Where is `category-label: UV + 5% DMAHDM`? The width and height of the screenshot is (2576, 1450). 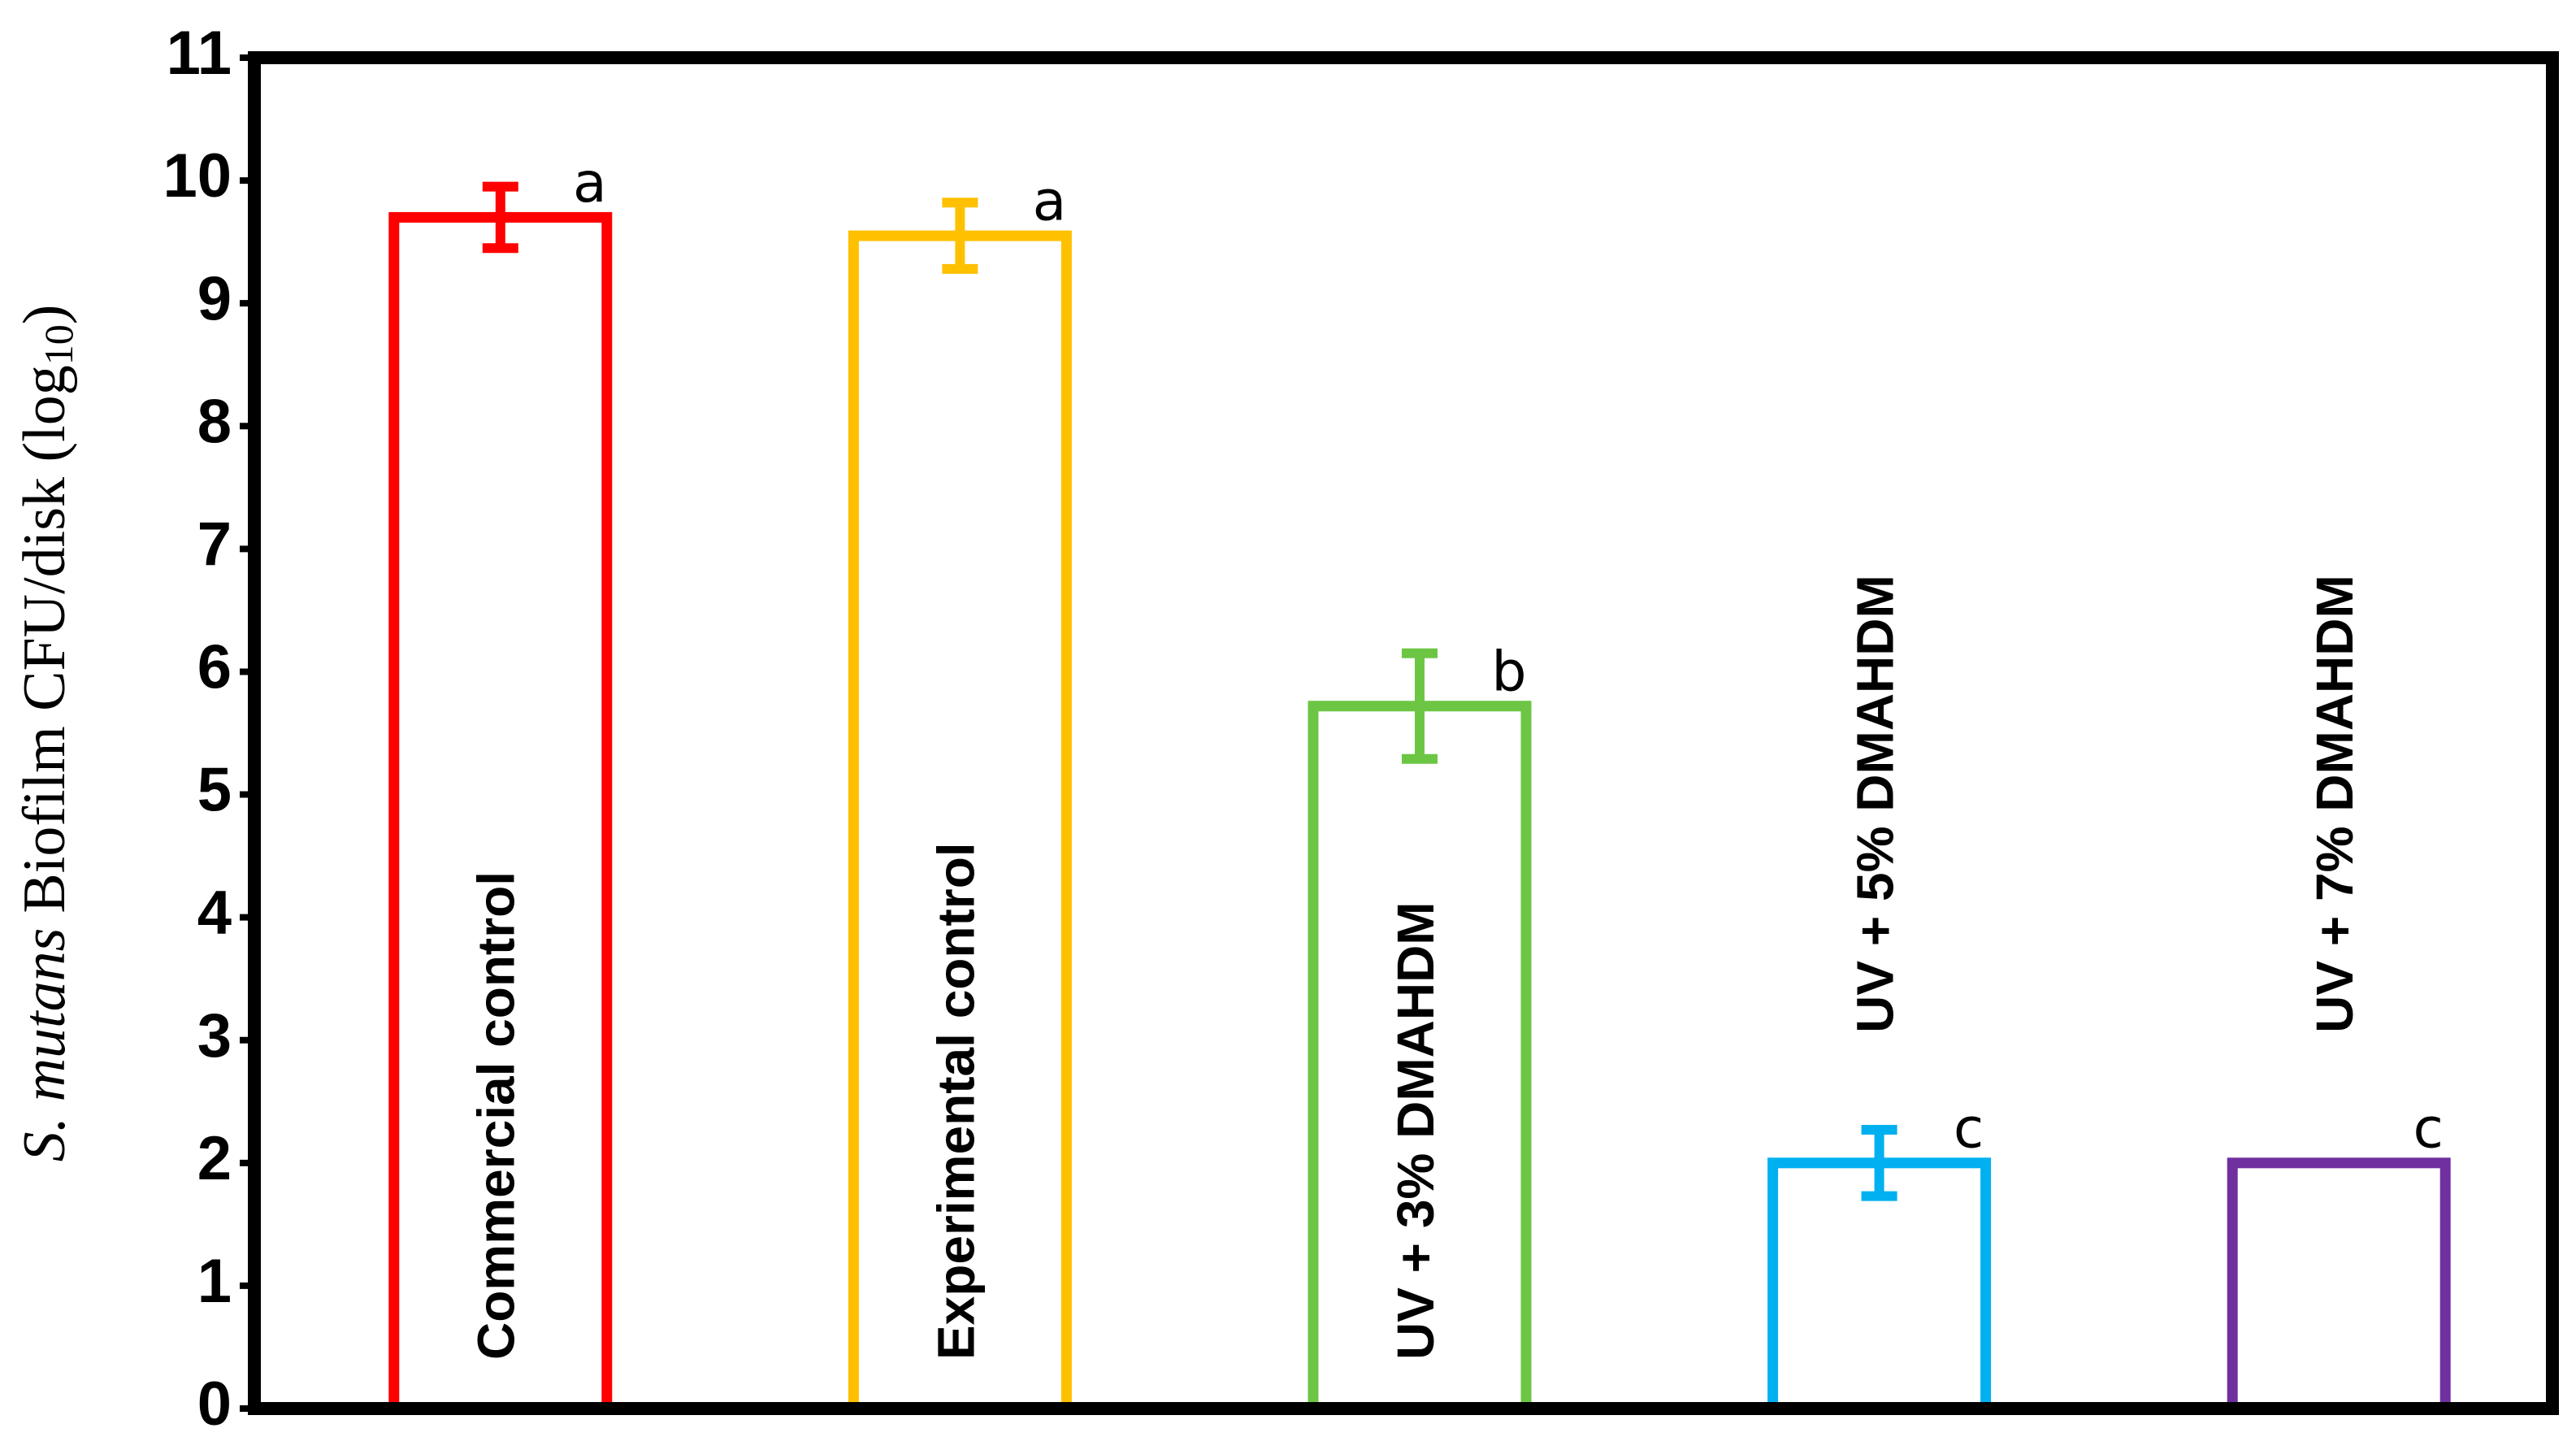
category-label: UV + 5% DMAHDM is located at coordinates (1875, 804).